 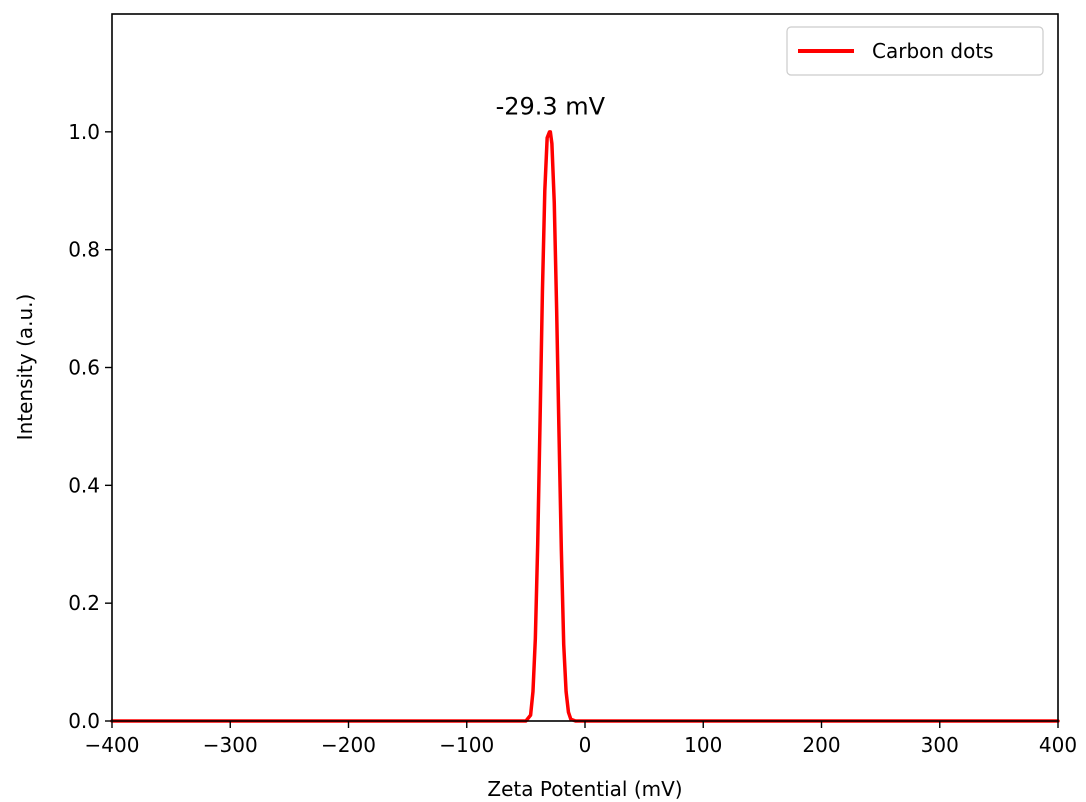 I want to click on x-axis-label: Zeta Potential (mV), so click(x=584, y=789).